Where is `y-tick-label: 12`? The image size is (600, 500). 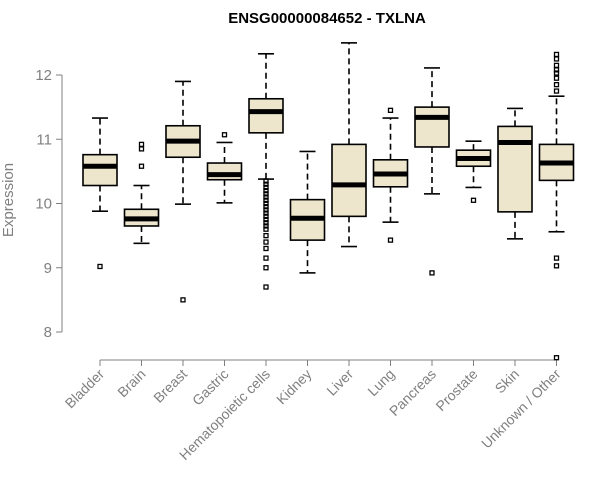 y-tick-label: 12 is located at coordinates (43, 75).